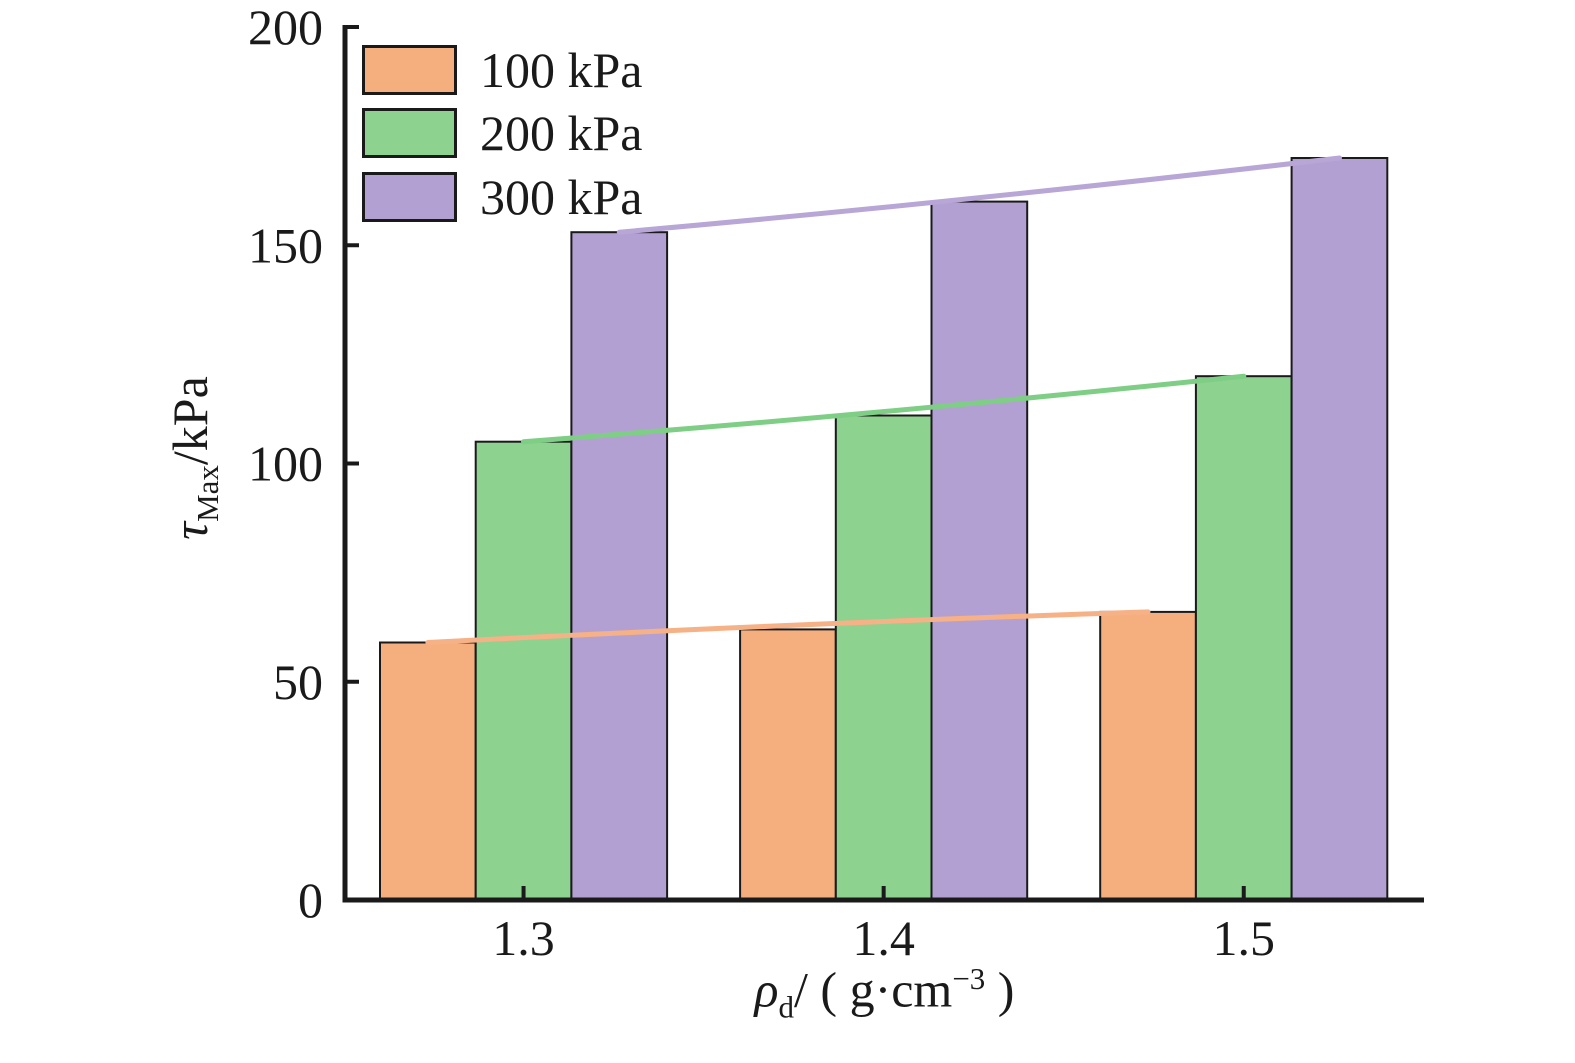  Describe the element at coordinates (190, 421) in the screenshot. I see `y-axis-label-units: /kPa` at that location.